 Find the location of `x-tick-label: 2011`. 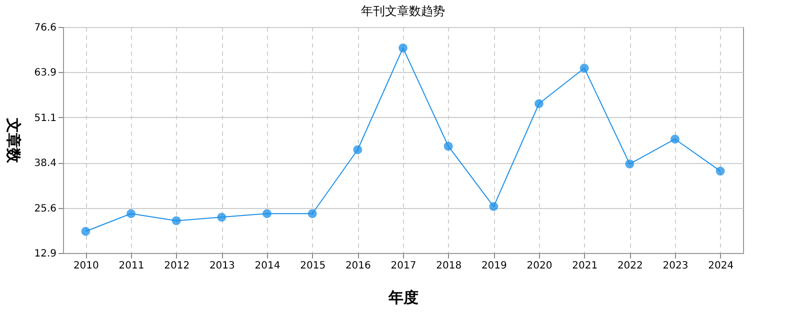

x-tick-label: 2011 is located at coordinates (131, 266).